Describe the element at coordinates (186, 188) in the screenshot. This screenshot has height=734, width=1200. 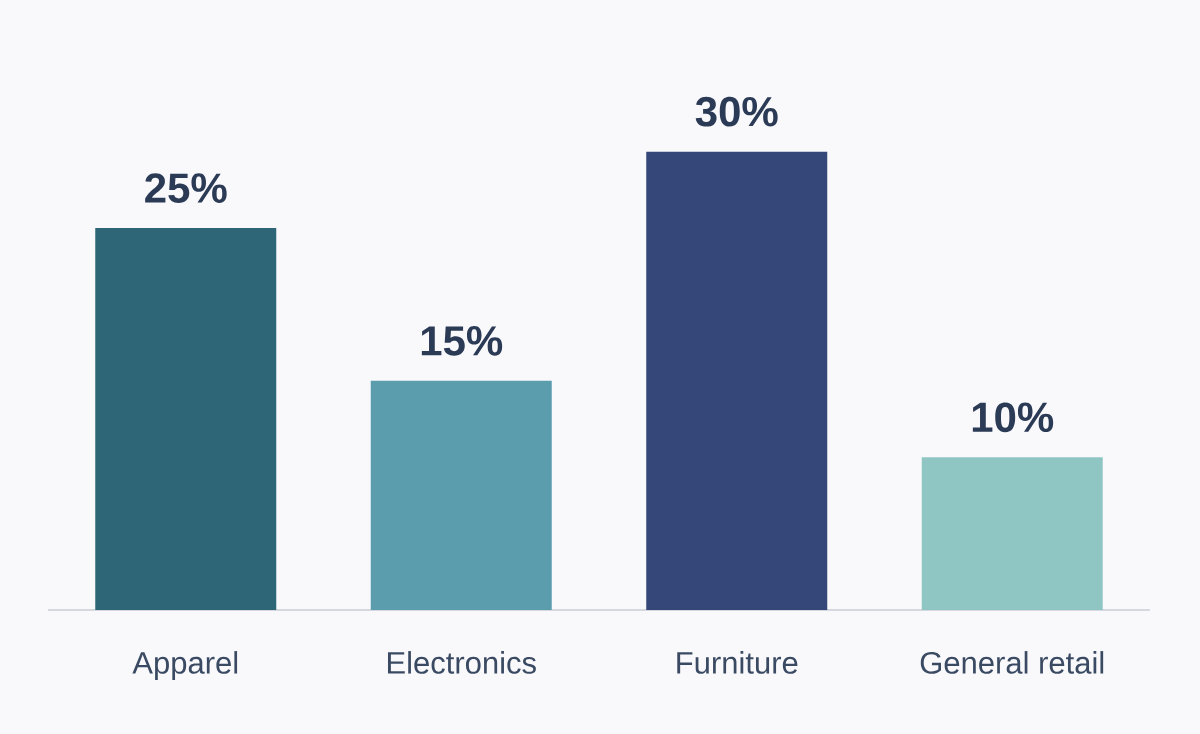
I see `data-label: 25%` at that location.